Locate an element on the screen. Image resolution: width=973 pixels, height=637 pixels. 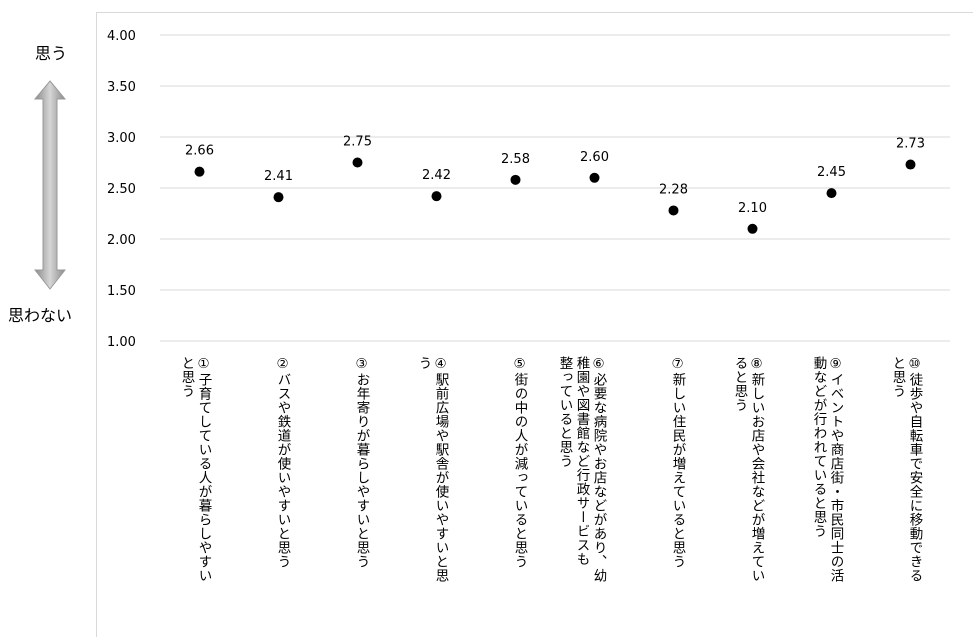
chart-frame-left is located at coordinates (96, 324).